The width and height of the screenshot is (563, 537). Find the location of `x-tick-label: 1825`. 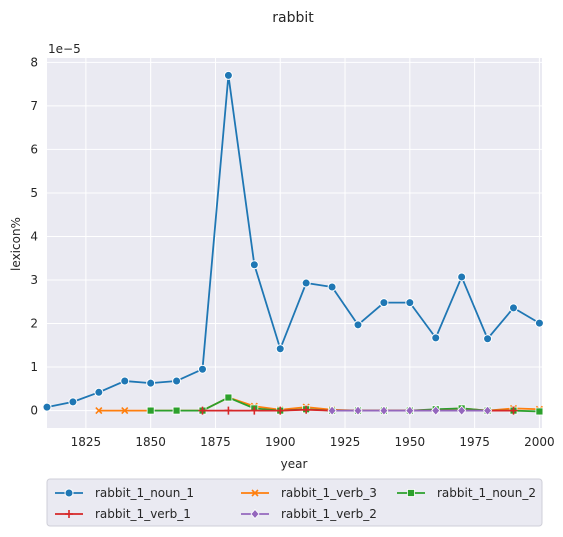

x-tick-label: 1825 is located at coordinates (86, 442).